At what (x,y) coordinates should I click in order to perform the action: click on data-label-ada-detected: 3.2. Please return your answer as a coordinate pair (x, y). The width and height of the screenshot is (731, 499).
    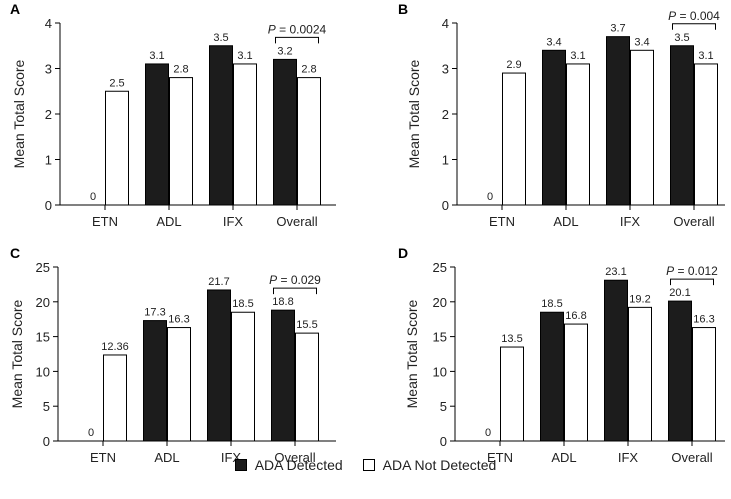
    Looking at the image, I should click on (284, 51).